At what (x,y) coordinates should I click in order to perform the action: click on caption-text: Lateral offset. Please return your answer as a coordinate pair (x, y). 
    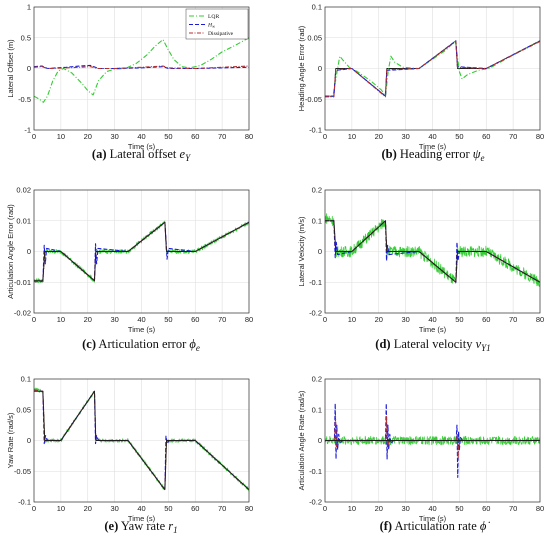
    Looking at the image, I should click on (143, 154).